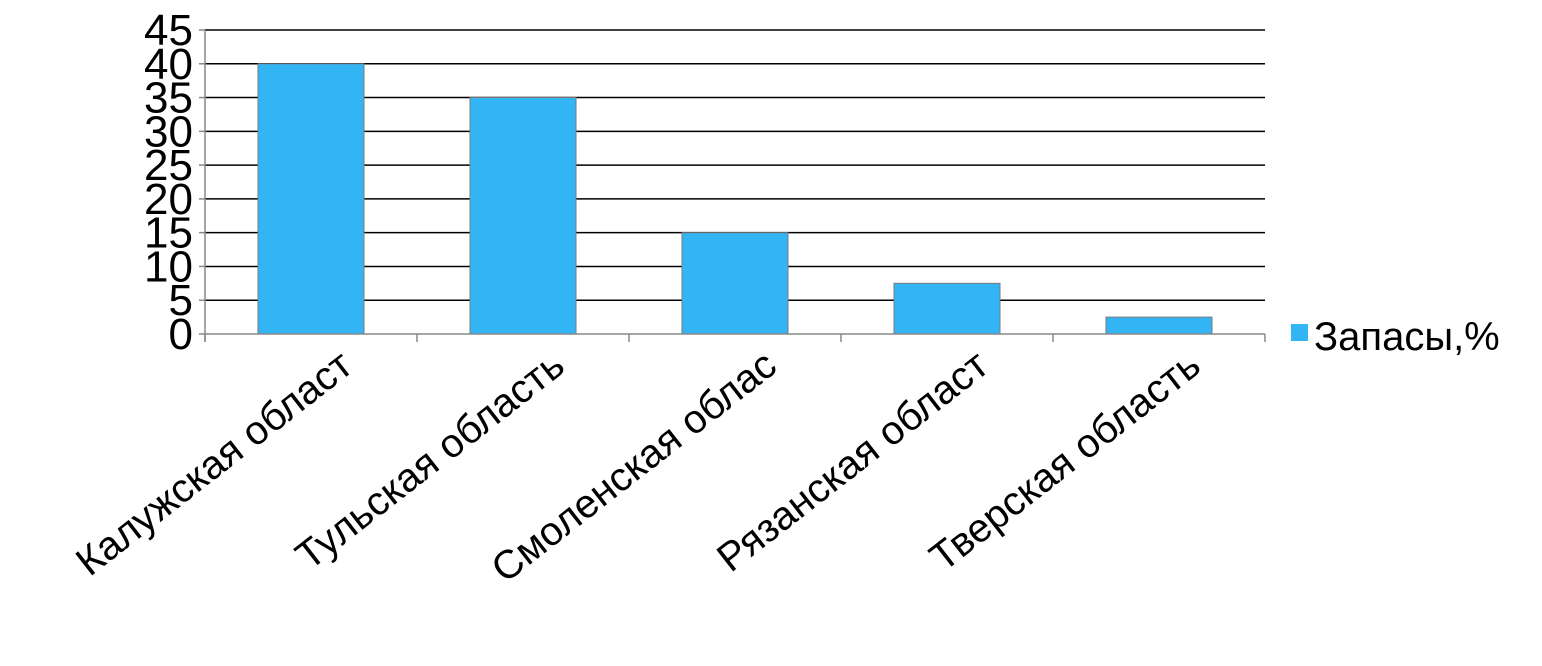 This screenshot has width=1542, height=666. What do you see at coordinates (168, 165) in the screenshot?
I see `y-tick-label: 25` at bounding box center [168, 165].